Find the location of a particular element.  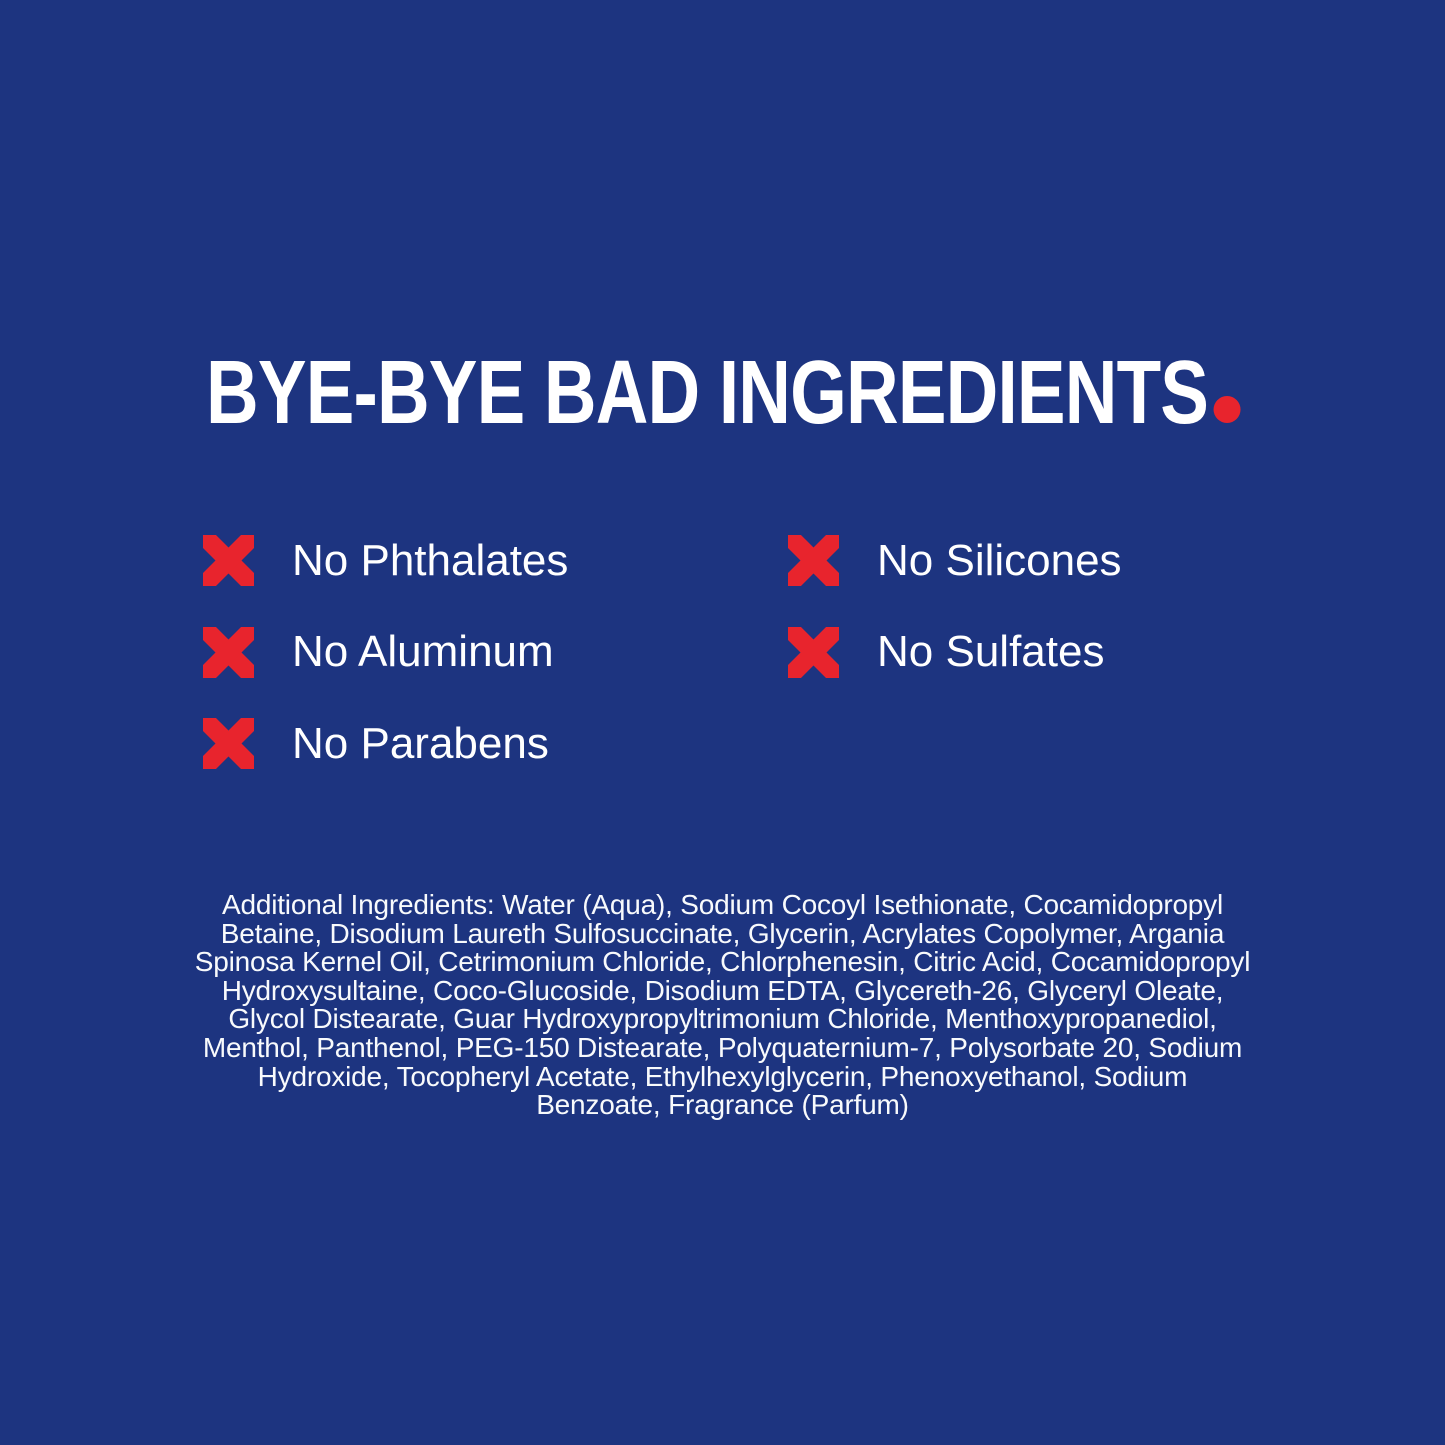

benefit-item-no-aluminum: No Aluminum is located at coordinates (385, 653).